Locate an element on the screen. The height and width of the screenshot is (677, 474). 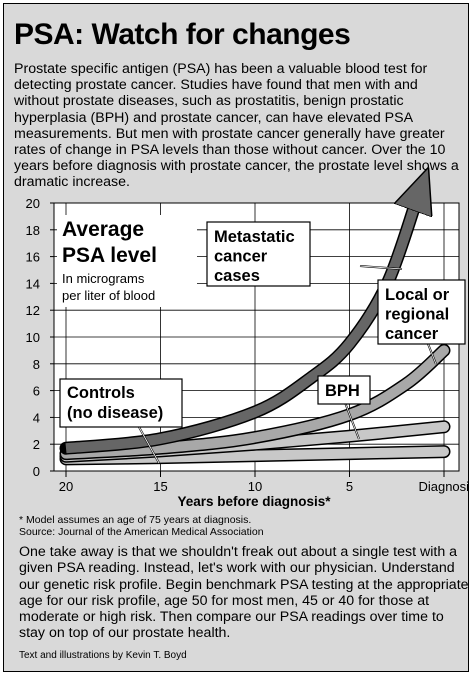
credit-line: Text and illustrations by Kevin T. Boyd is located at coordinates (103, 655).